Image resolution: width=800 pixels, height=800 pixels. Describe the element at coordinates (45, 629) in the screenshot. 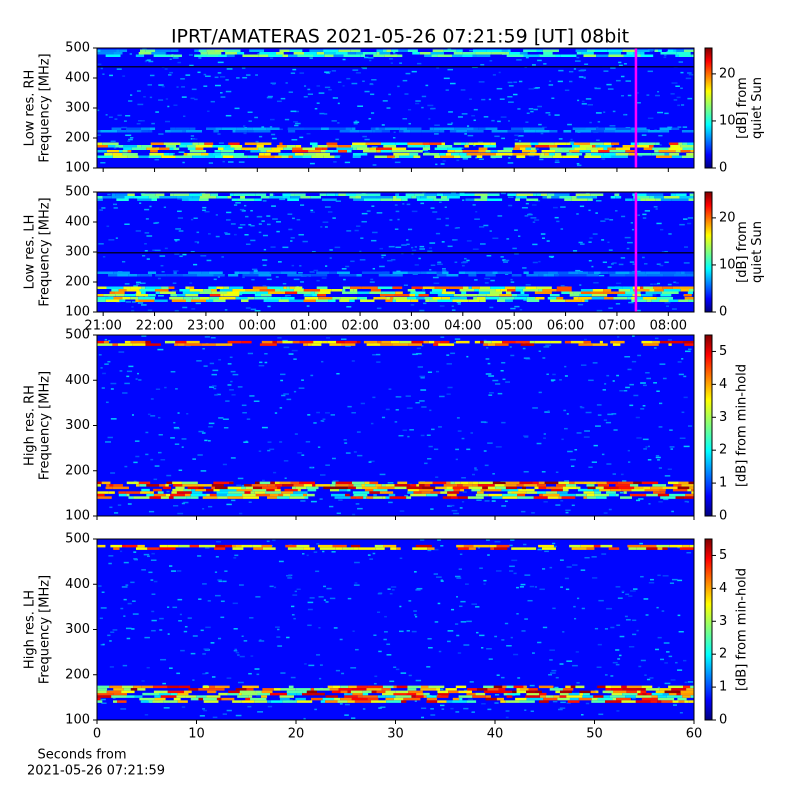

I see `y-axis-label: Frequency [MHz]` at that location.